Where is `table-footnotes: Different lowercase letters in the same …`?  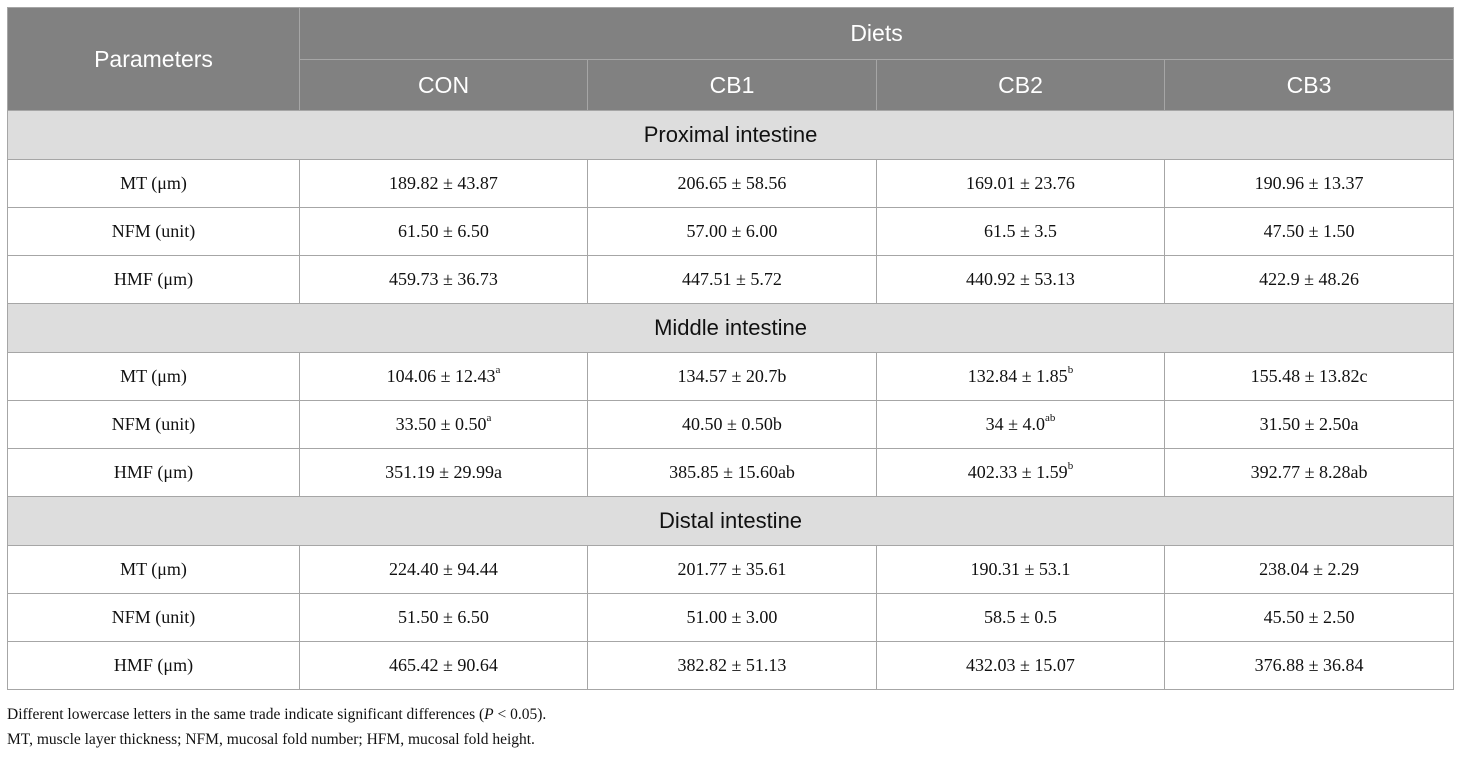
table-footnotes: Different lowercase letters in the same … is located at coordinates (730, 727).